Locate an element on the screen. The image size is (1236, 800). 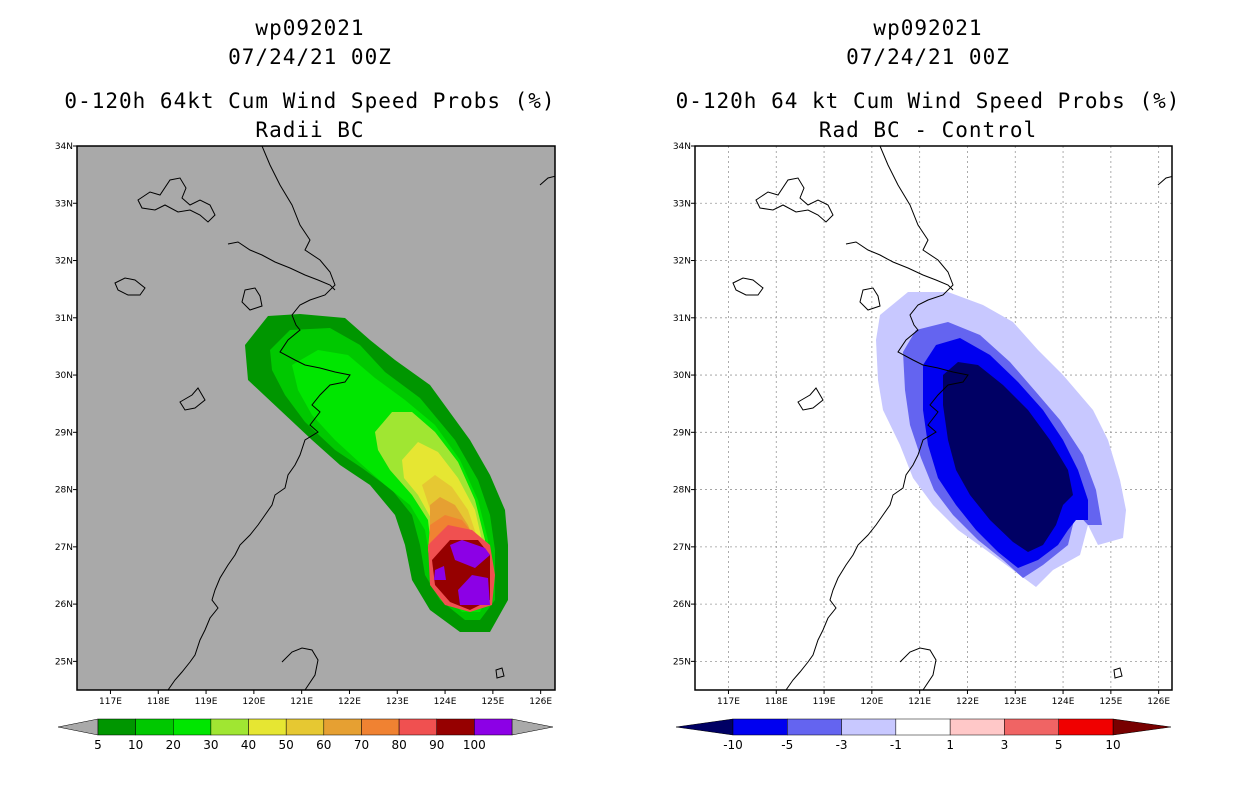
lon-tick-label: 126E is located at coordinates (540, 702).